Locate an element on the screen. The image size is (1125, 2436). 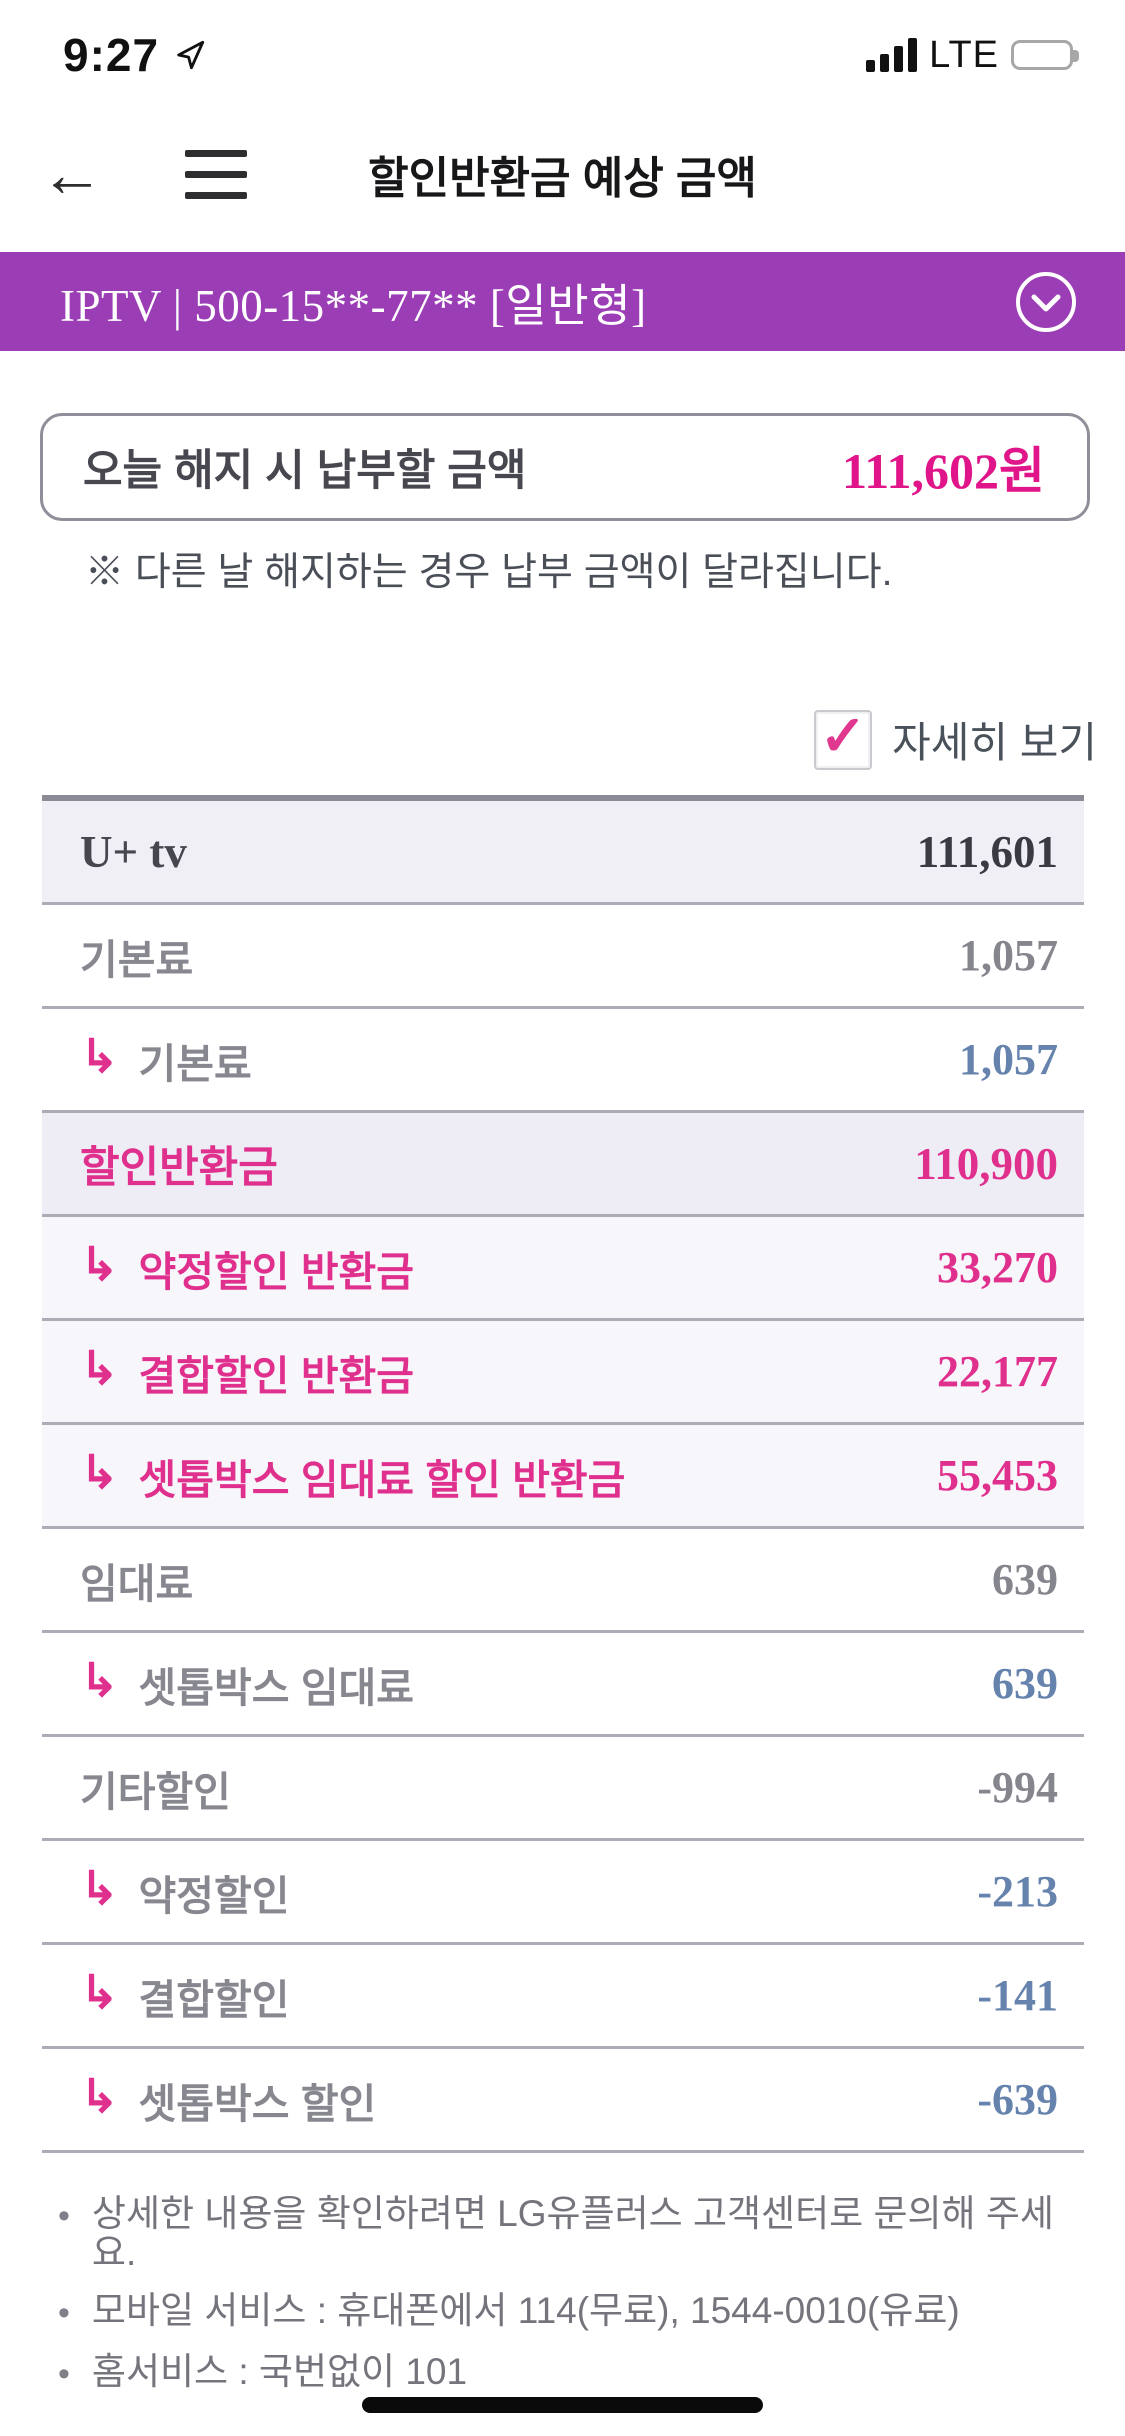
fee-table-row: 기본료 1,057 is located at coordinates (563, 957).